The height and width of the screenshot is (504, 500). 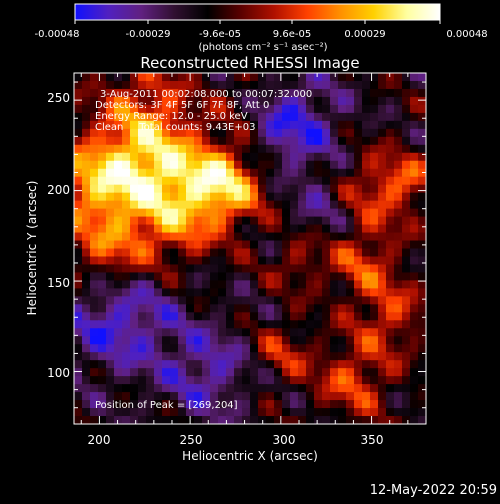 What do you see at coordinates (58, 283) in the screenshot?
I see `y-tick-label: 150` at bounding box center [58, 283].